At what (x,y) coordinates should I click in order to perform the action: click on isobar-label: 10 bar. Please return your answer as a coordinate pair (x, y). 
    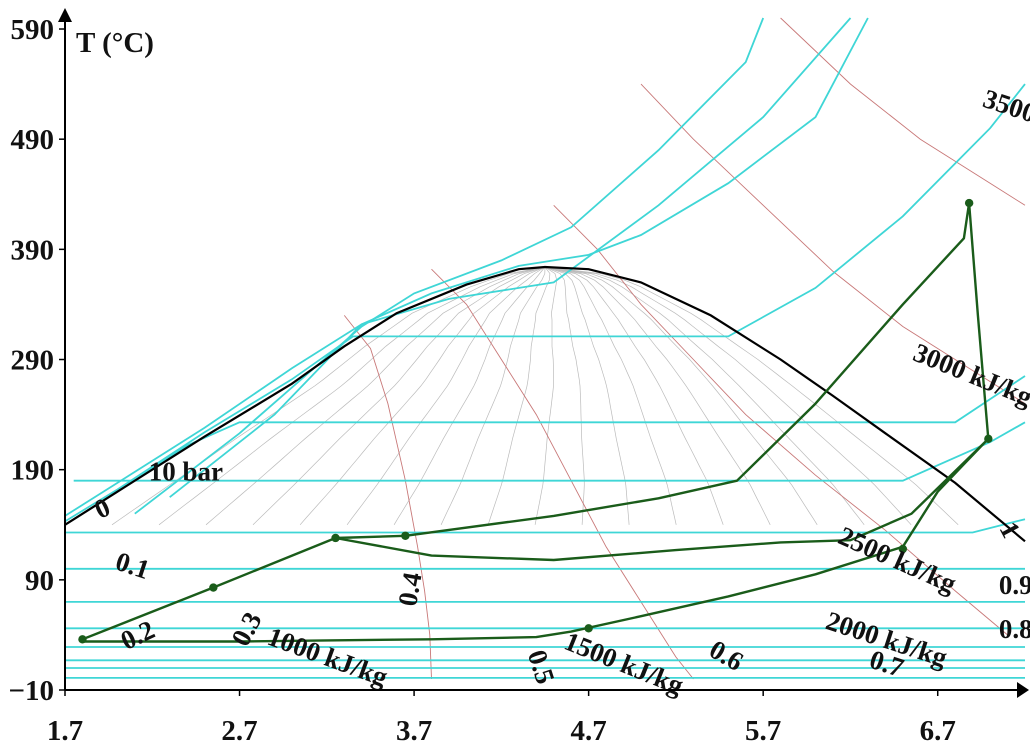
    Looking at the image, I should click on (186, 472).